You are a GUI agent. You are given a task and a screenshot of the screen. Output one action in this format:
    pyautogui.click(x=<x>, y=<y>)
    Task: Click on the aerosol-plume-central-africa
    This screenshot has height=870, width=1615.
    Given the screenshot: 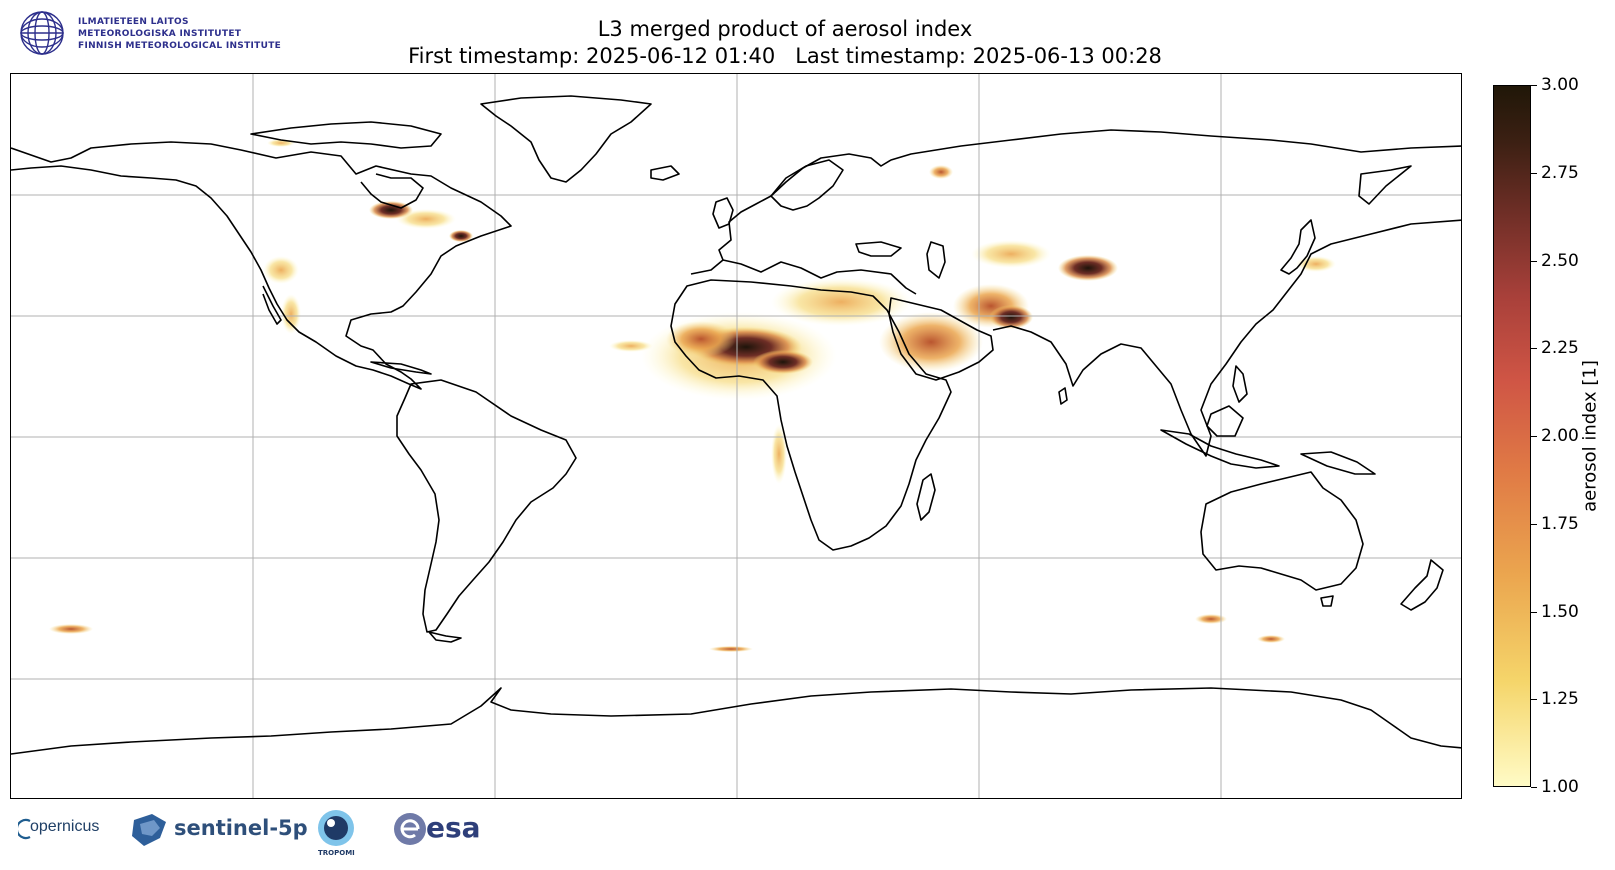 What is the action you would take?
    pyautogui.click(x=779, y=454)
    